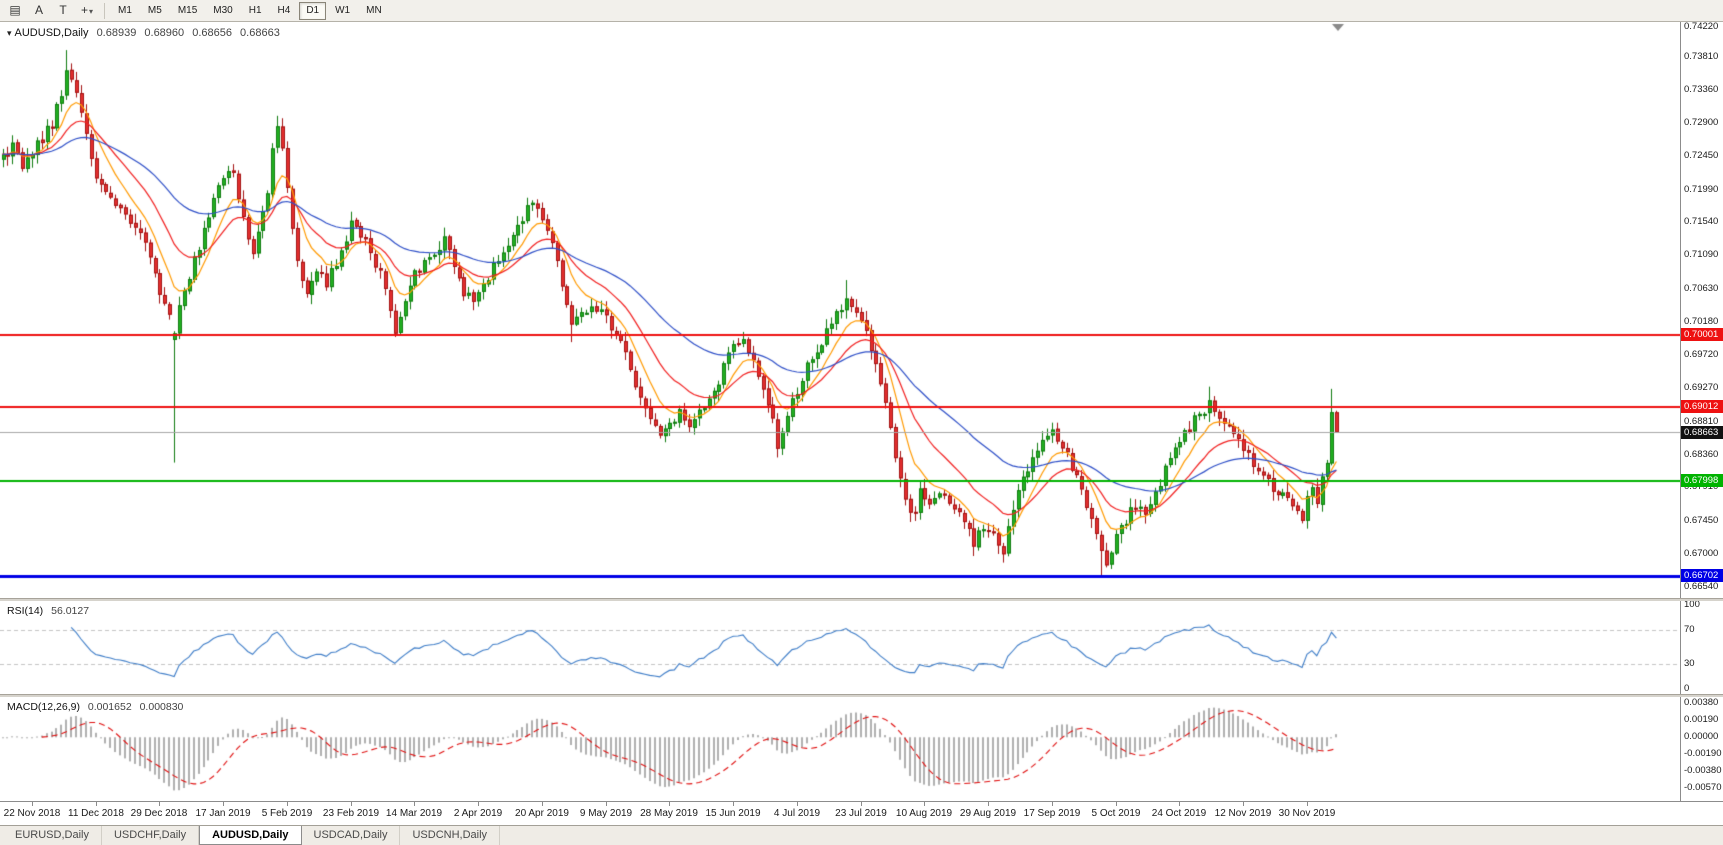 This screenshot has width=1723, height=845. Describe the element at coordinates (313, 10) in the screenshot. I see `timeframe-d1-button: D1` at that location.